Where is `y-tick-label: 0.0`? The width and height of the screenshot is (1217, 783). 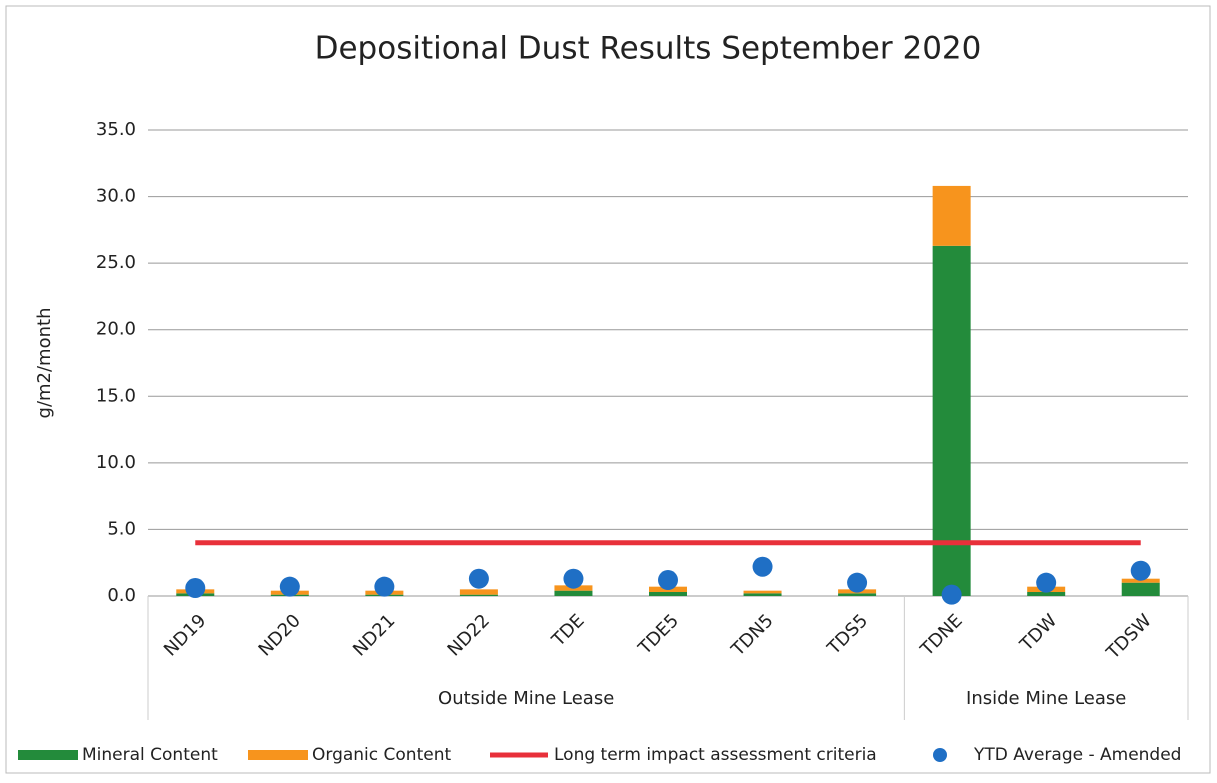
y-tick-label: 0.0 is located at coordinates (121, 595).